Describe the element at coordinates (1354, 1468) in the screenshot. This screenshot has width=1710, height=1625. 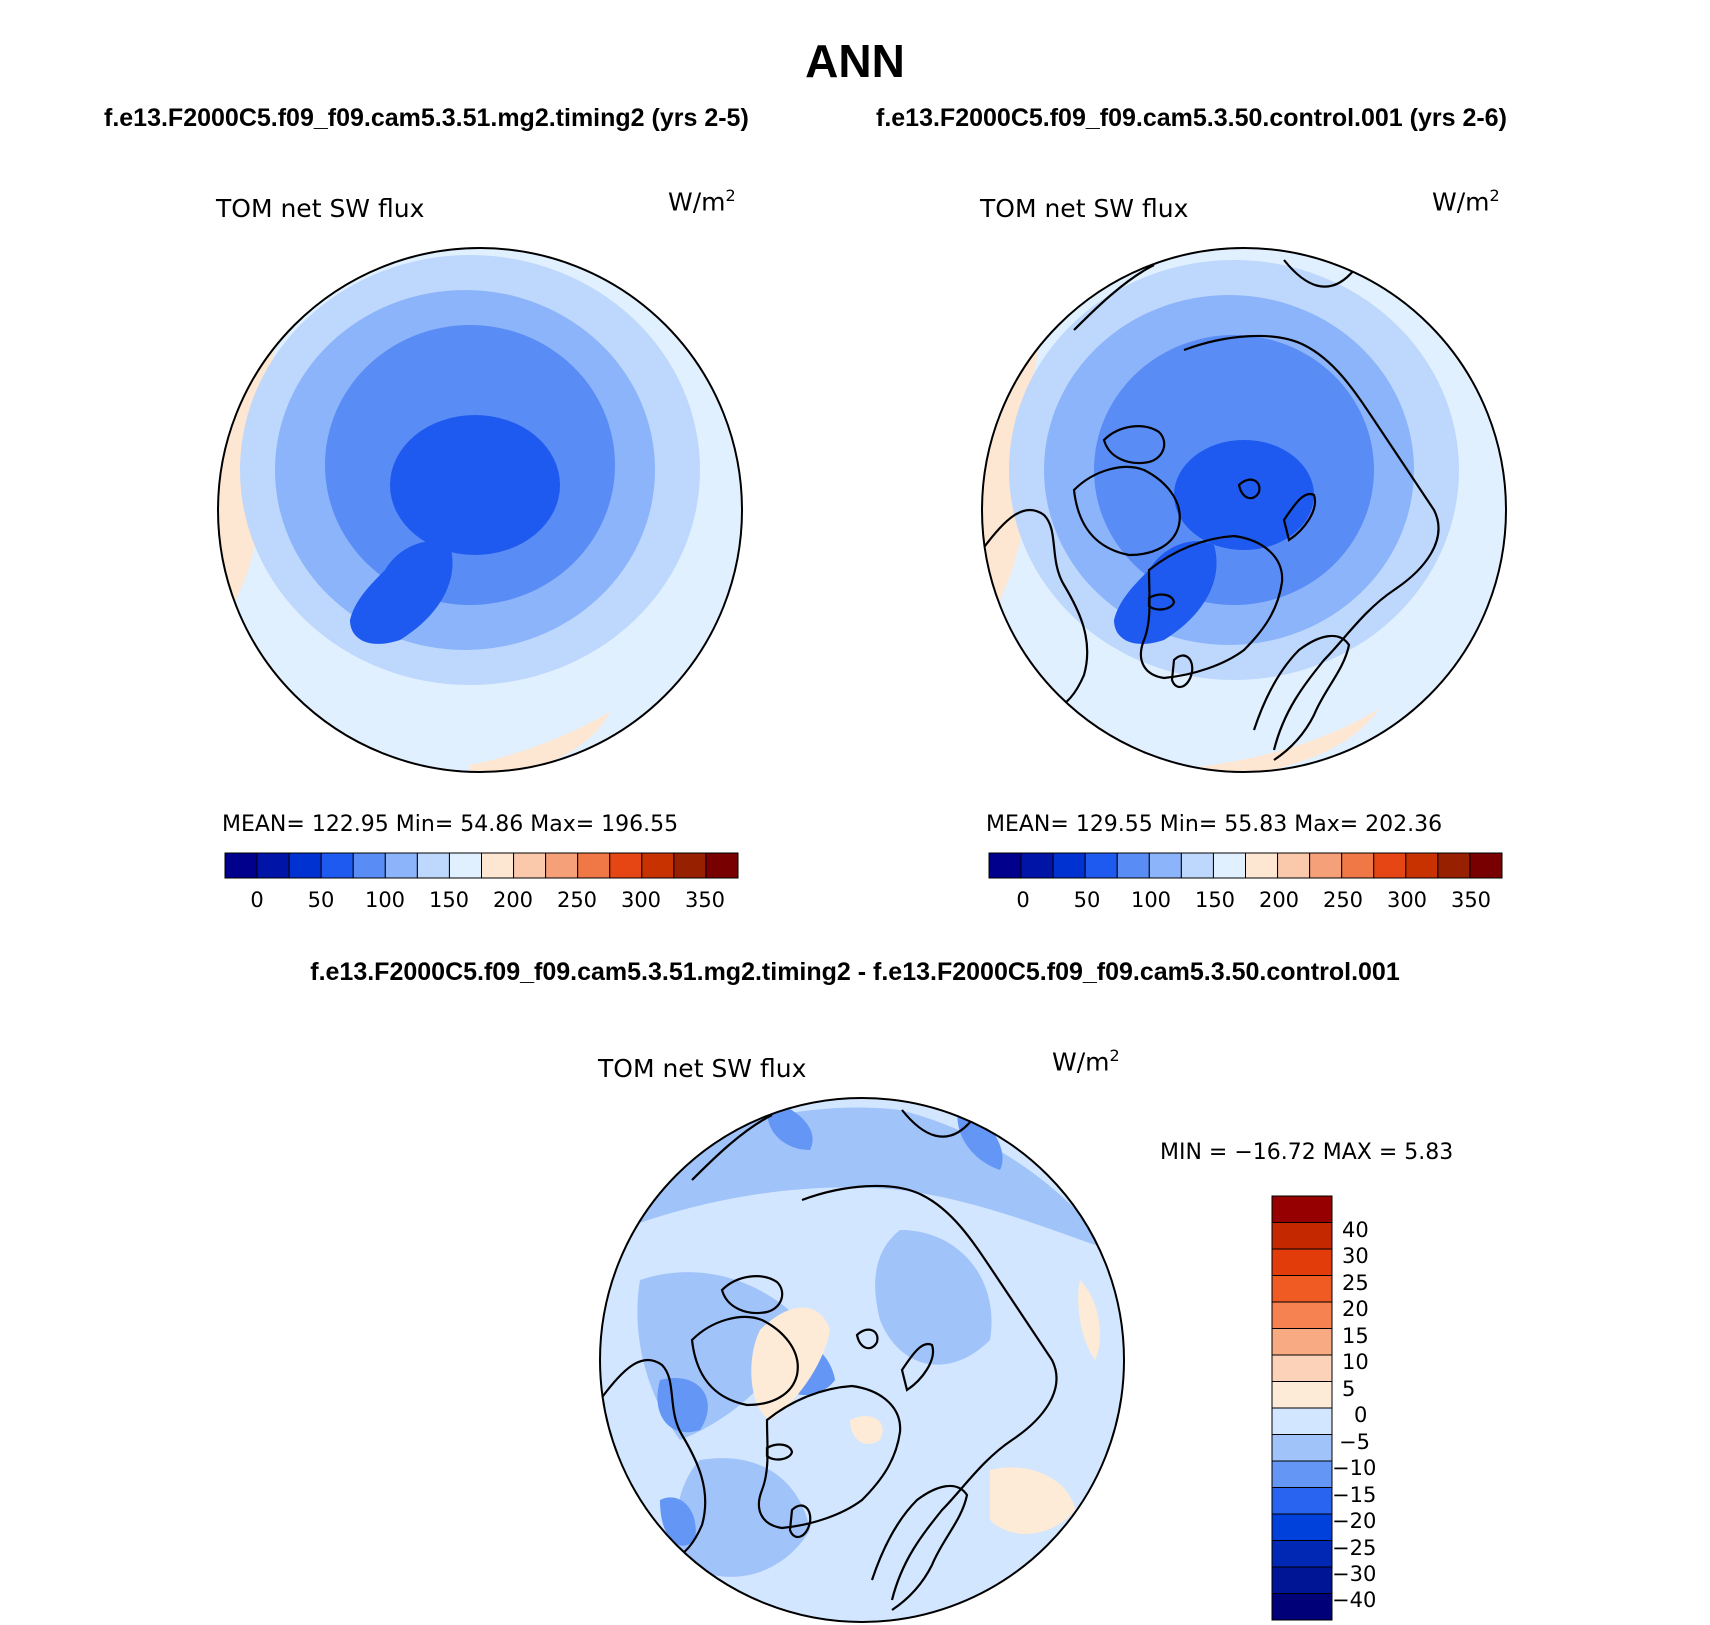
I see `cbar-diff-tick-label: −10` at that location.